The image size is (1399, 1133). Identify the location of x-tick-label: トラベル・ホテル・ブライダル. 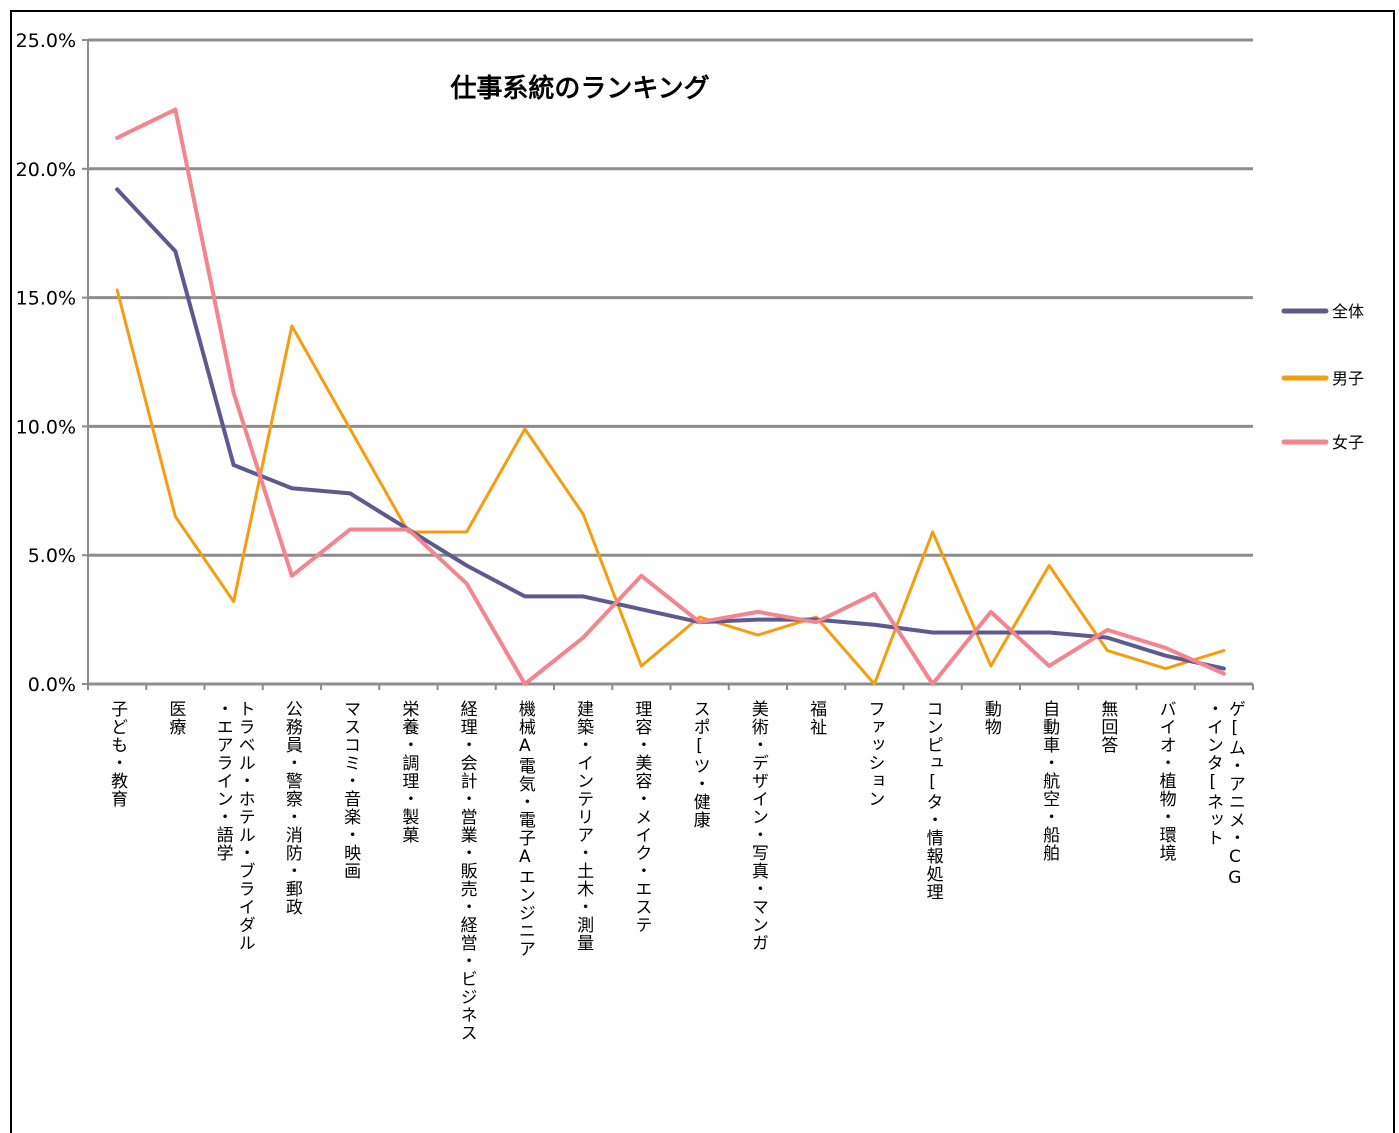
(245, 826).